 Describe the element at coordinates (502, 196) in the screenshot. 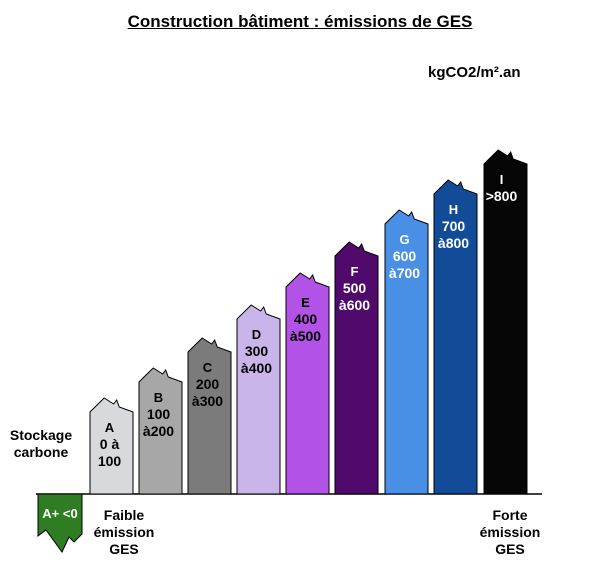

I see `class-i-range-line-1: >800` at that location.